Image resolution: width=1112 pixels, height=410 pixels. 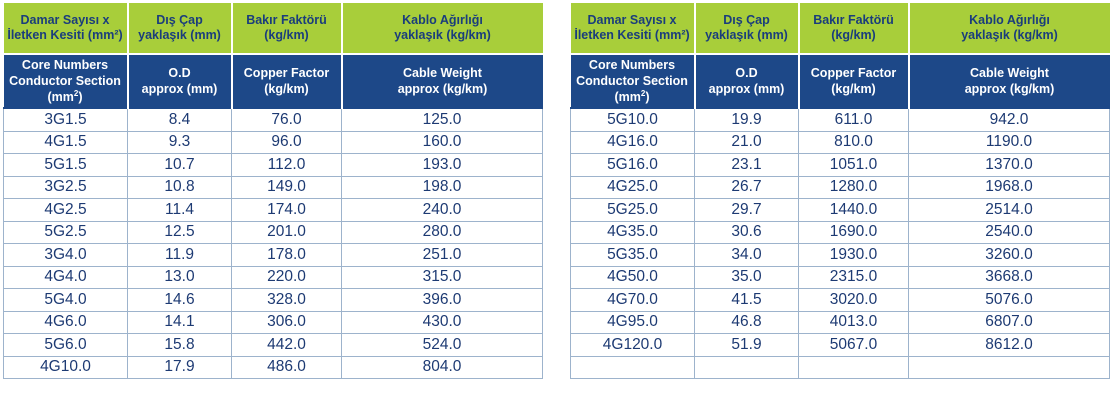 What do you see at coordinates (1009, 300) in the screenshot?
I see `cell-cable-weight: 5076.0` at bounding box center [1009, 300].